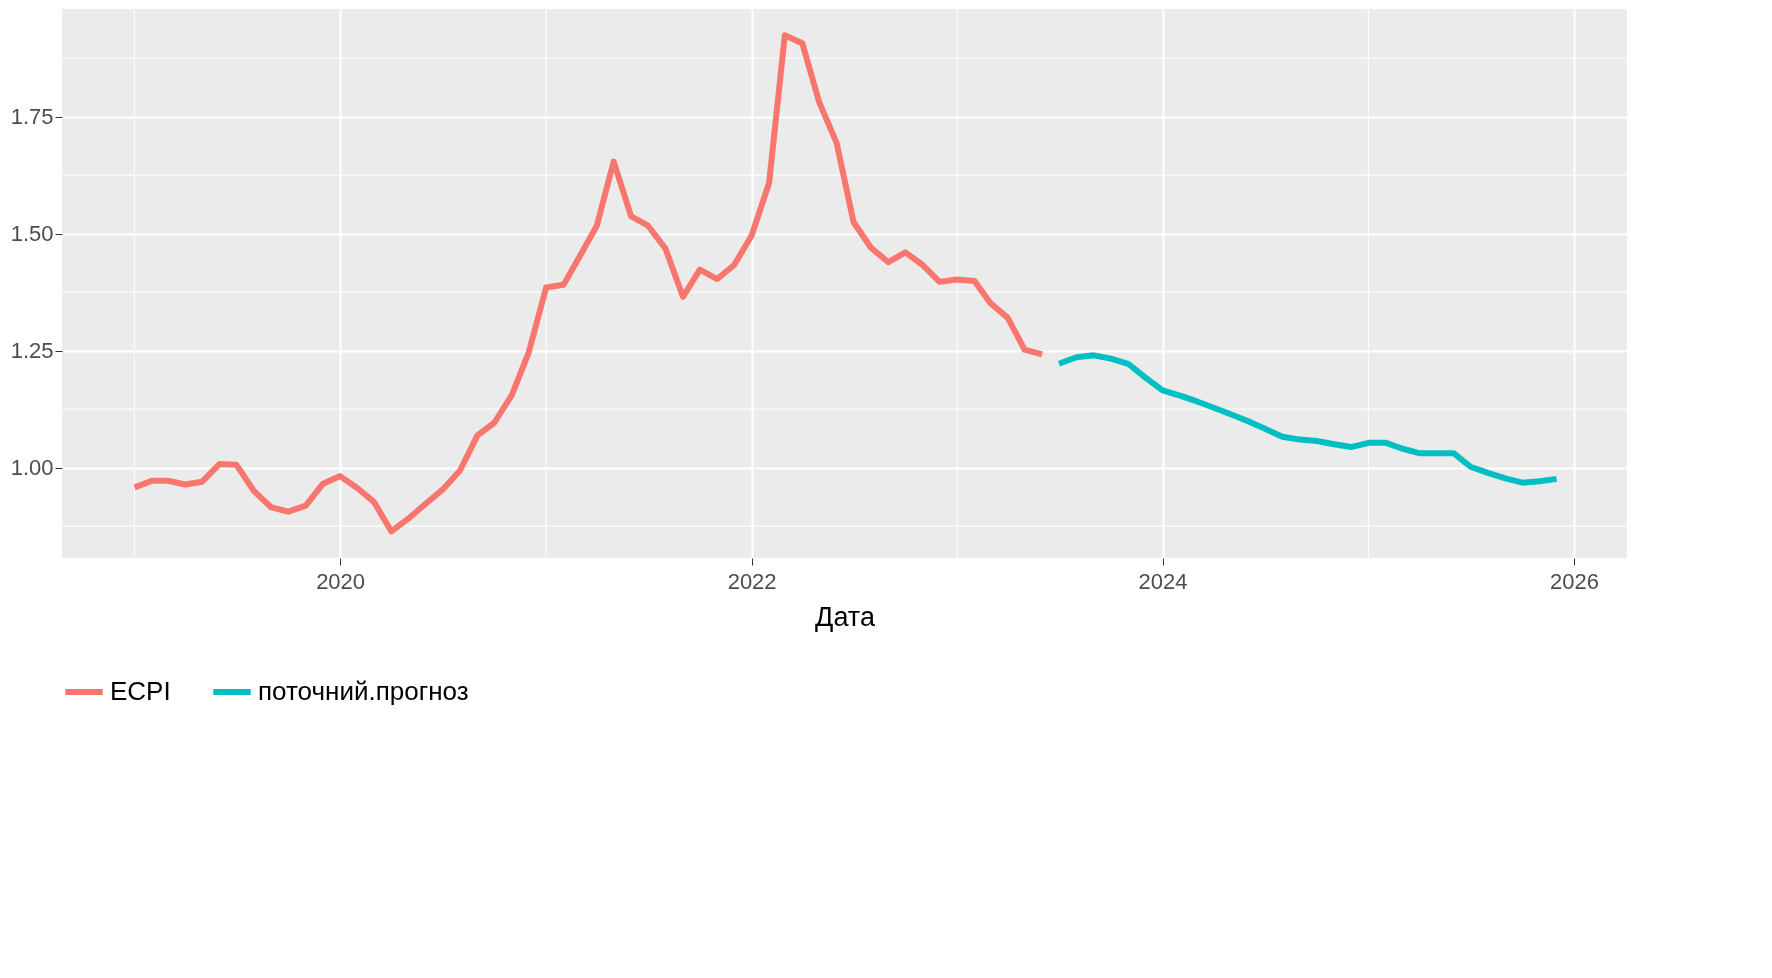  I want to click on y-tick-label: 1.75, so click(32, 117).